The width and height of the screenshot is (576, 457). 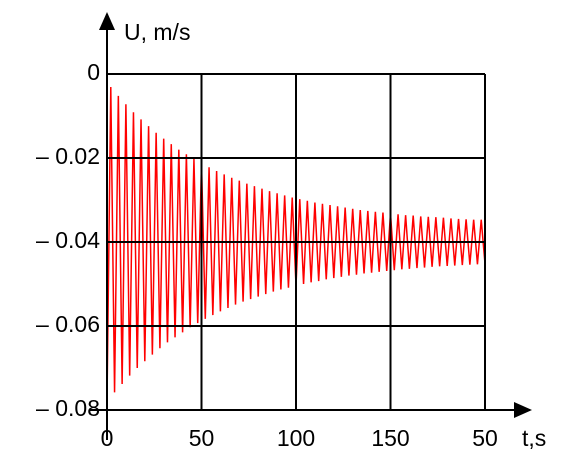 I want to click on y-tick-label: – 0.06, so click(x=68, y=324).